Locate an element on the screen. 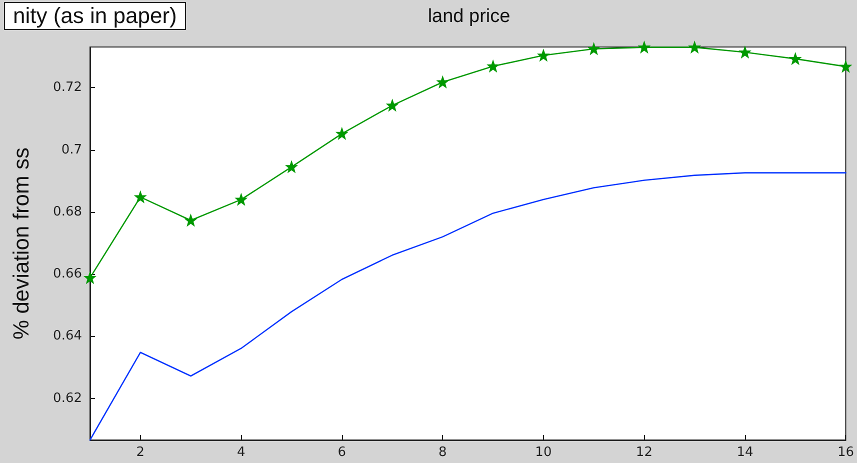 This screenshot has height=463, width=857. x-tick-label: 6 is located at coordinates (342, 452).